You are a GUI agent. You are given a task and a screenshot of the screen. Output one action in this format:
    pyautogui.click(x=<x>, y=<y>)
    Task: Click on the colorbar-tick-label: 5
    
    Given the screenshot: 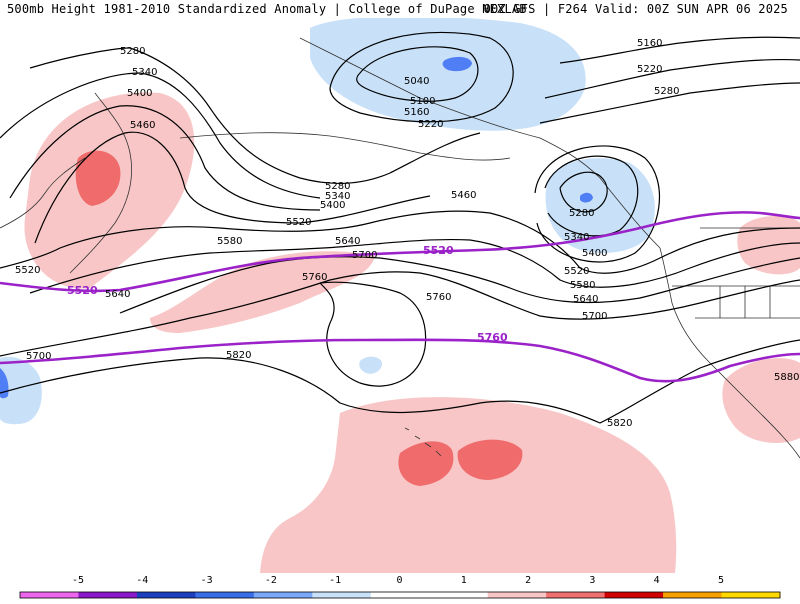 What is the action you would take?
    pyautogui.click(x=721, y=580)
    